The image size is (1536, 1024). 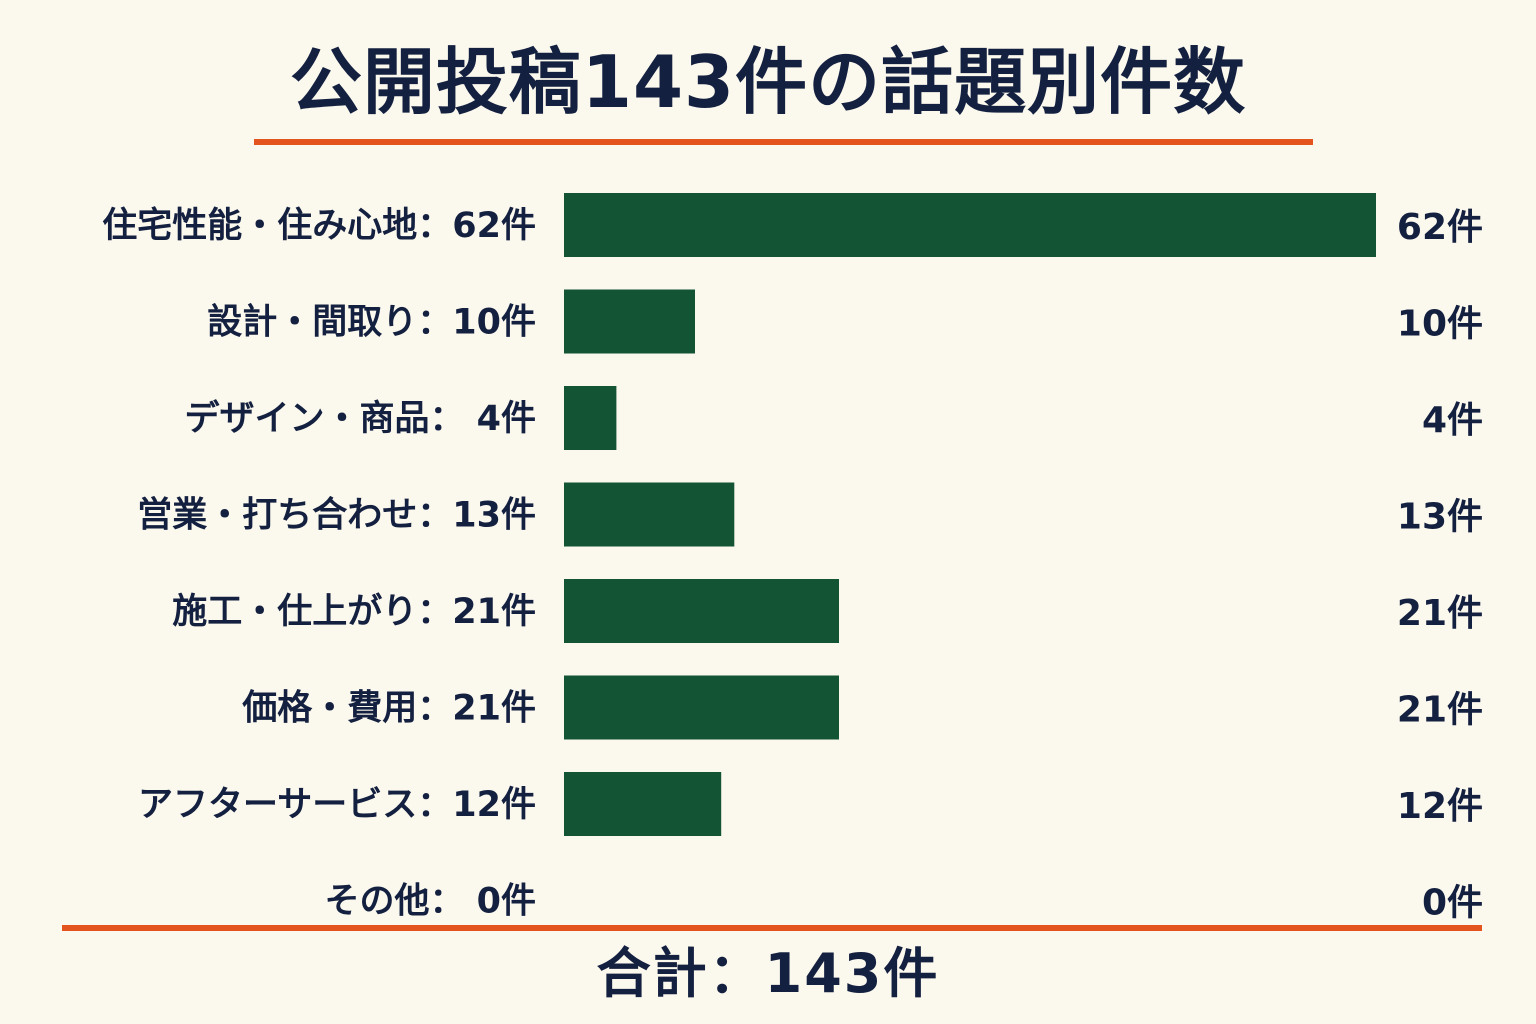 What do you see at coordinates (430, 902) in the screenshot?
I see `category-label: その他： 0件` at bounding box center [430, 902].